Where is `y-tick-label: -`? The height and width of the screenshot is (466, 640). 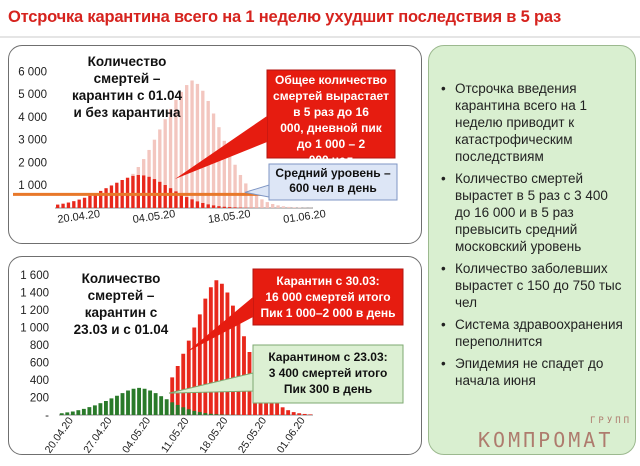 y-tick-label: - is located at coordinates (47, 416).